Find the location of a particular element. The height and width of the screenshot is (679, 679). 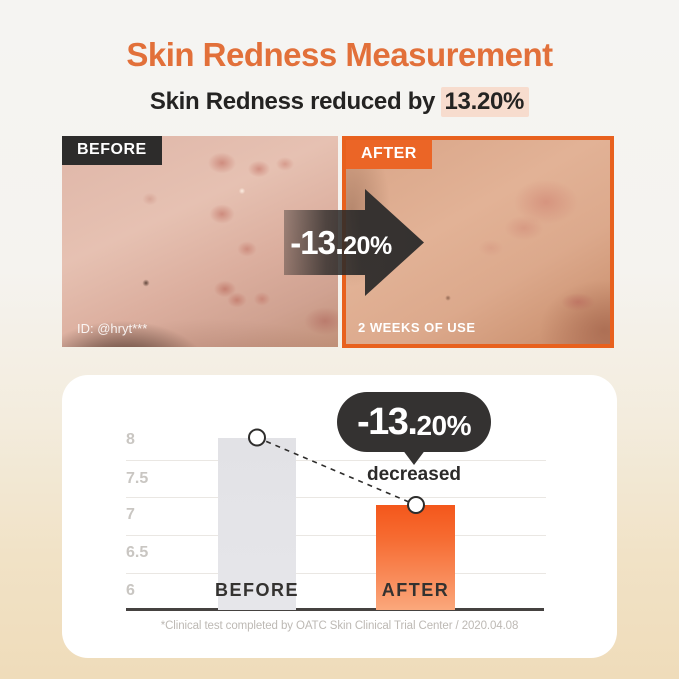

subtitle-highlight-value: 13.20% is located at coordinates (485, 102).